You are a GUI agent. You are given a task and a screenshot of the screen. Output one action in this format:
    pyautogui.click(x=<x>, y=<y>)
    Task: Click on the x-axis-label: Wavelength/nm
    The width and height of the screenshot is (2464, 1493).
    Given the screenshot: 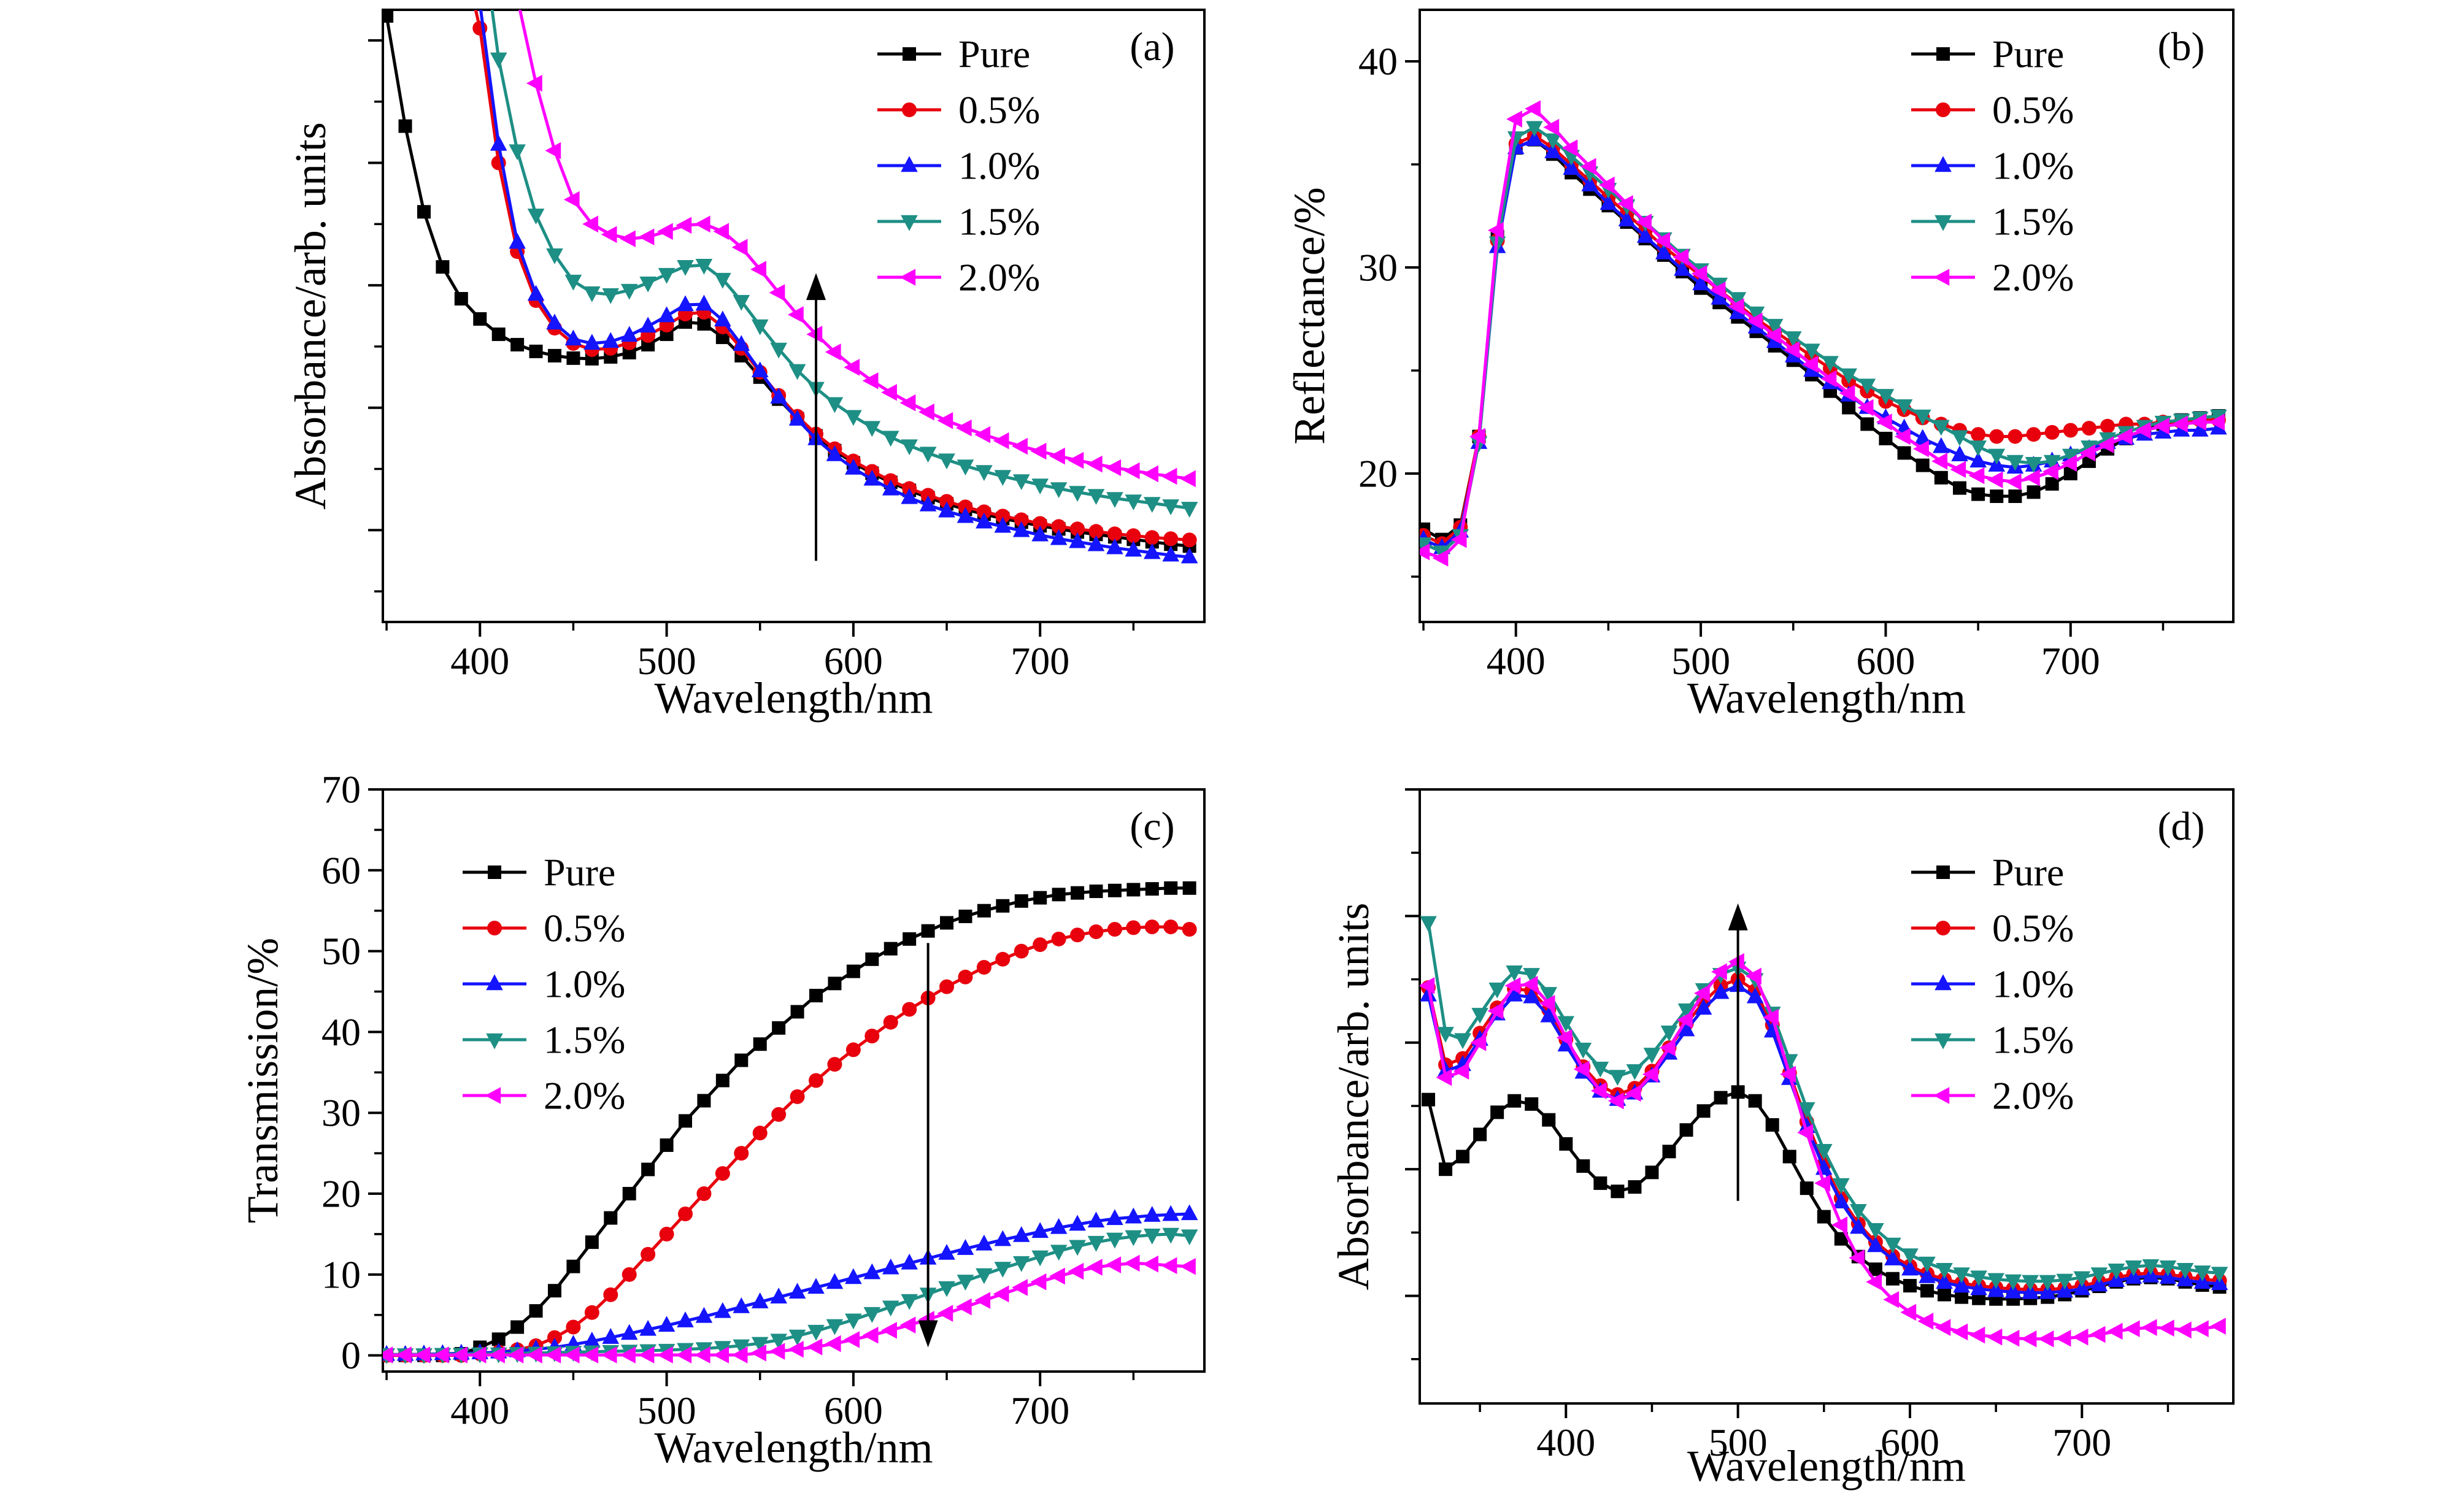 What is the action you would take?
    pyautogui.click(x=1827, y=699)
    